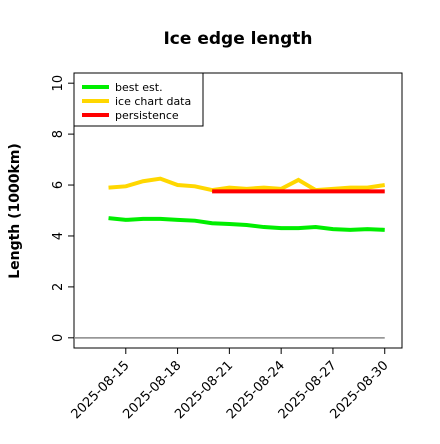  What do you see at coordinates (58, 287) in the screenshot?
I see `y-tick-label: 2` at bounding box center [58, 287].